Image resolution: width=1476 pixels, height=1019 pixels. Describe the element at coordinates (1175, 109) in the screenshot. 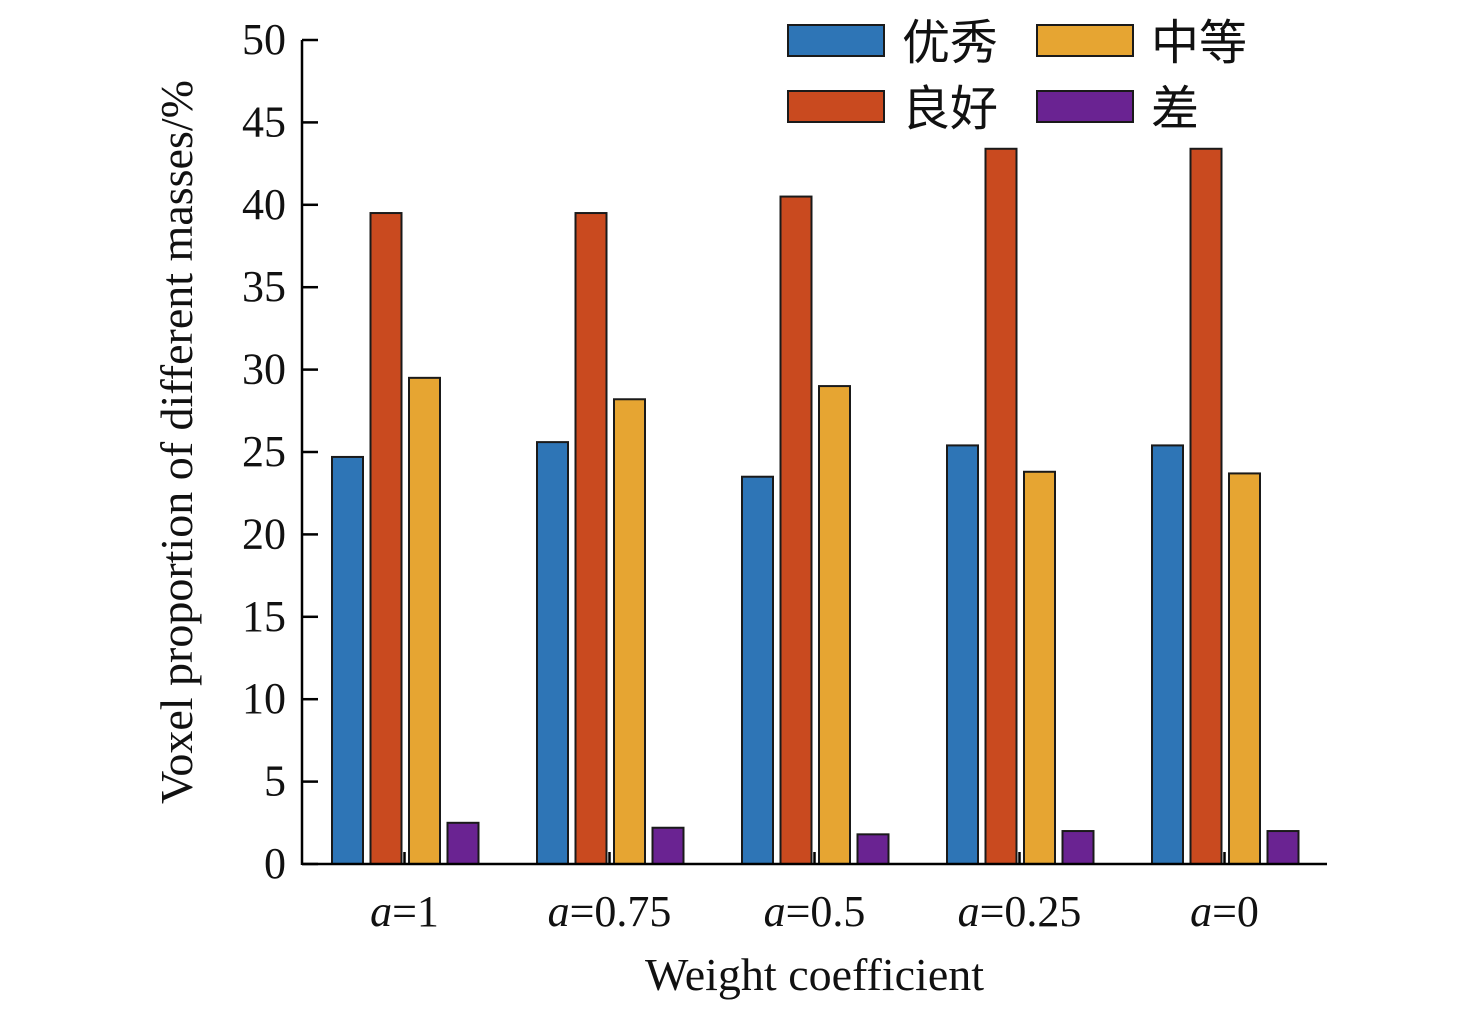

I see `legend-label-4: 差` at that location.